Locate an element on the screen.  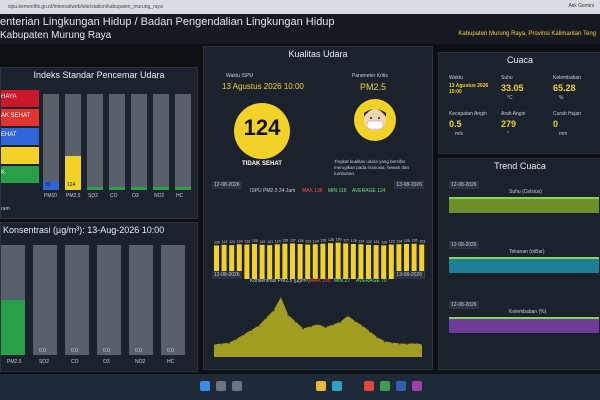
ispu-levels: HAYA AK SEHAT EHAT K is located at coordinates (20, 136).